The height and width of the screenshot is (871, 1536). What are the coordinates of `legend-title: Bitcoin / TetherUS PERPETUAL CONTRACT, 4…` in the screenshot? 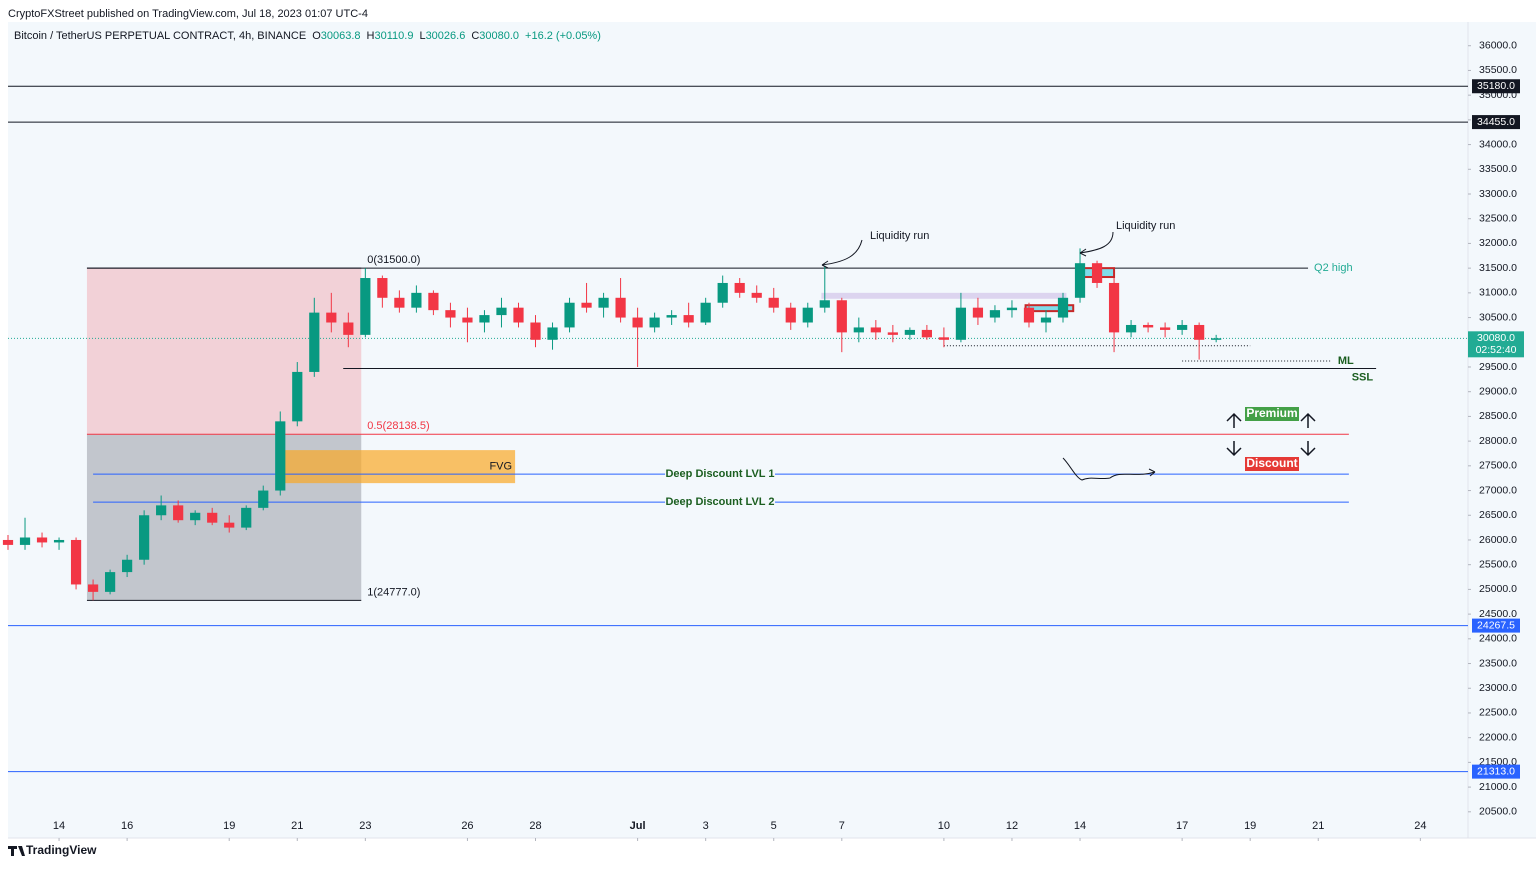 It's located at (160, 36).